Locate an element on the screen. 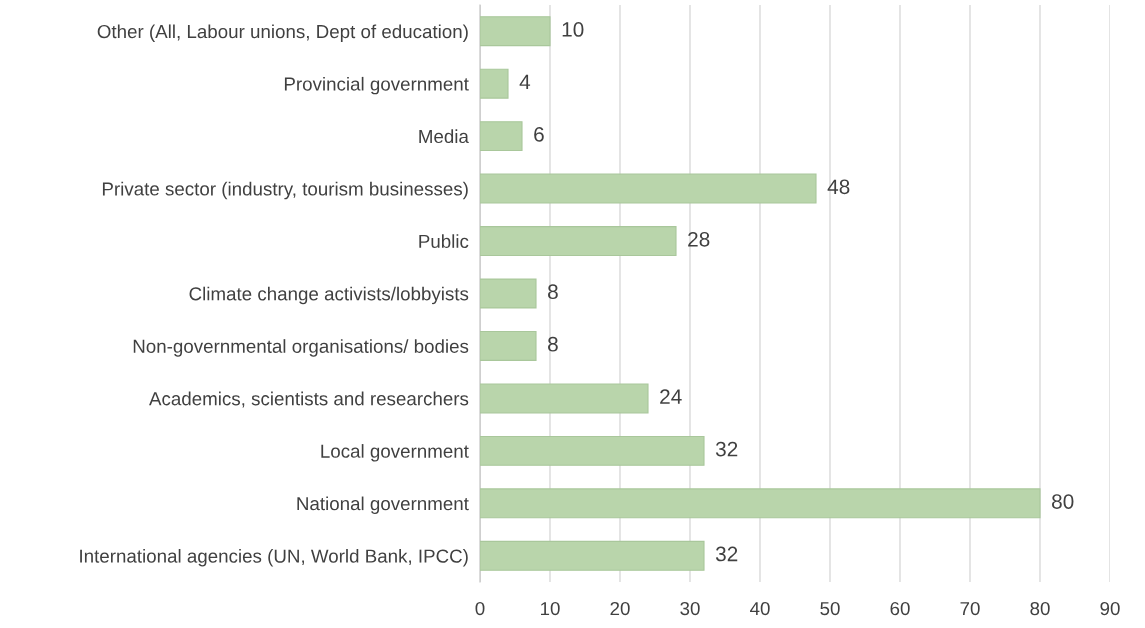  x-tick-label: 30 is located at coordinates (690, 608).